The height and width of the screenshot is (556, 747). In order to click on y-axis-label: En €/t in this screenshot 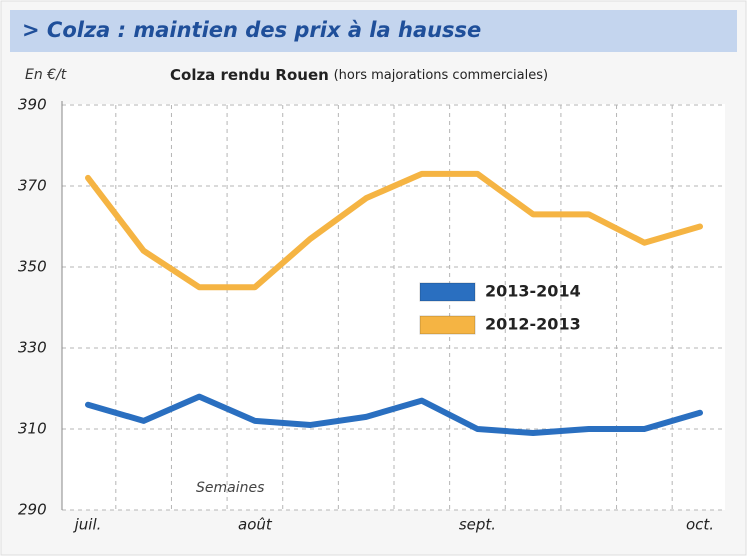, I will do `click(46, 75)`.